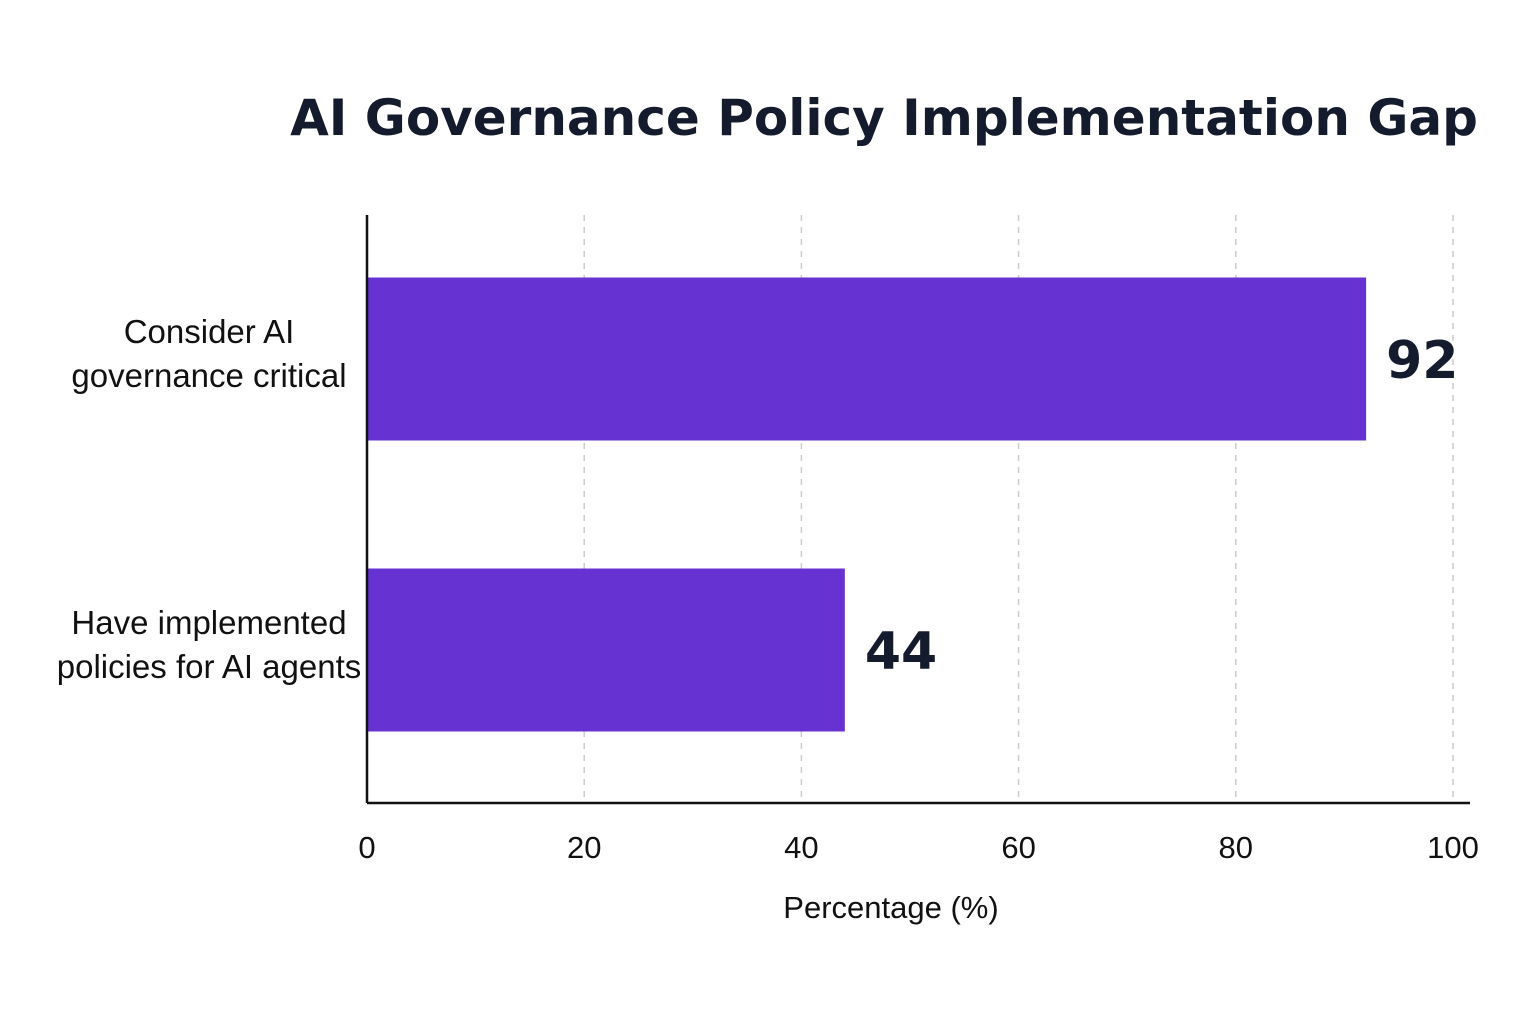 Image resolution: width=1536 pixels, height=1024 pixels. What do you see at coordinates (1453, 847) in the screenshot?
I see `x-tick-label-100: 100` at bounding box center [1453, 847].